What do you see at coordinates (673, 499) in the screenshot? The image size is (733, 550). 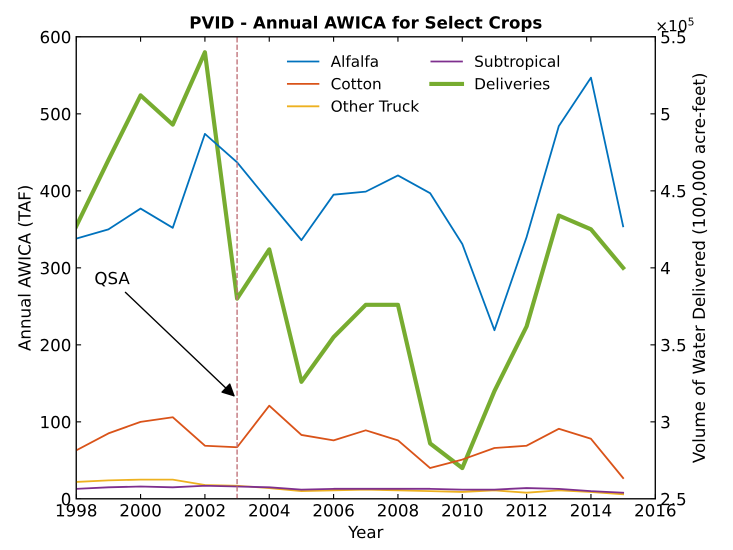 I see `y2-tick-label: 2.5` at bounding box center [673, 499].